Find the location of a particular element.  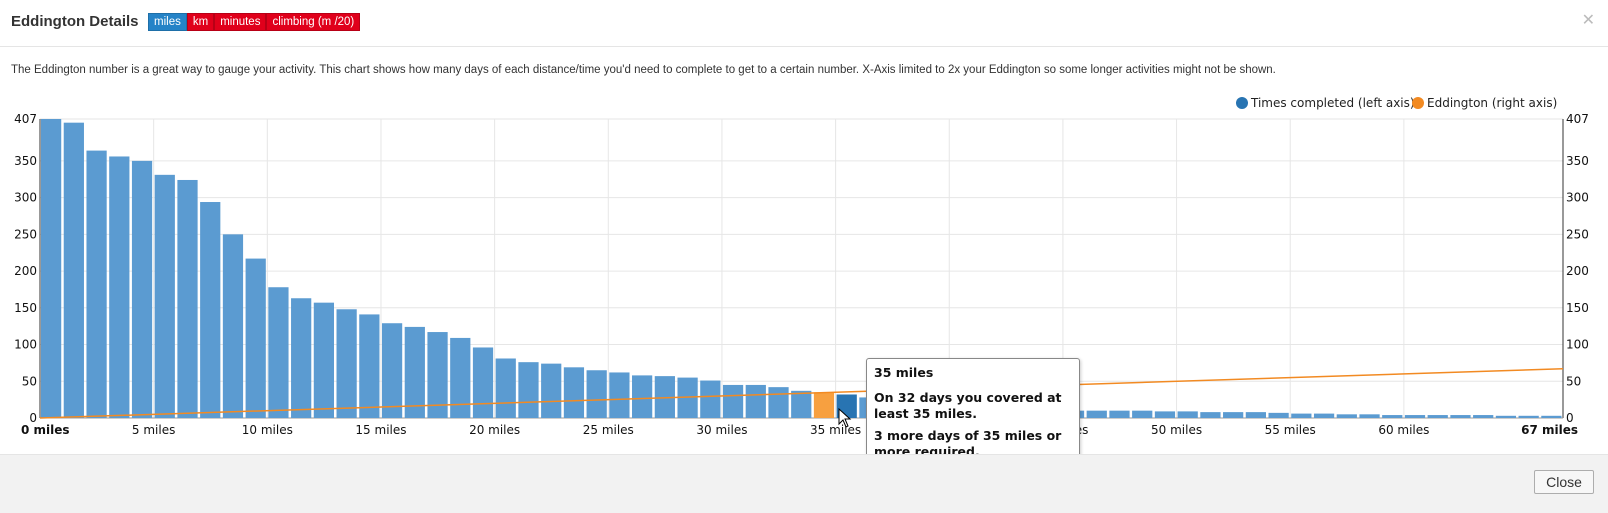

y-tick-label-right: 300 is located at coordinates (1577, 198).